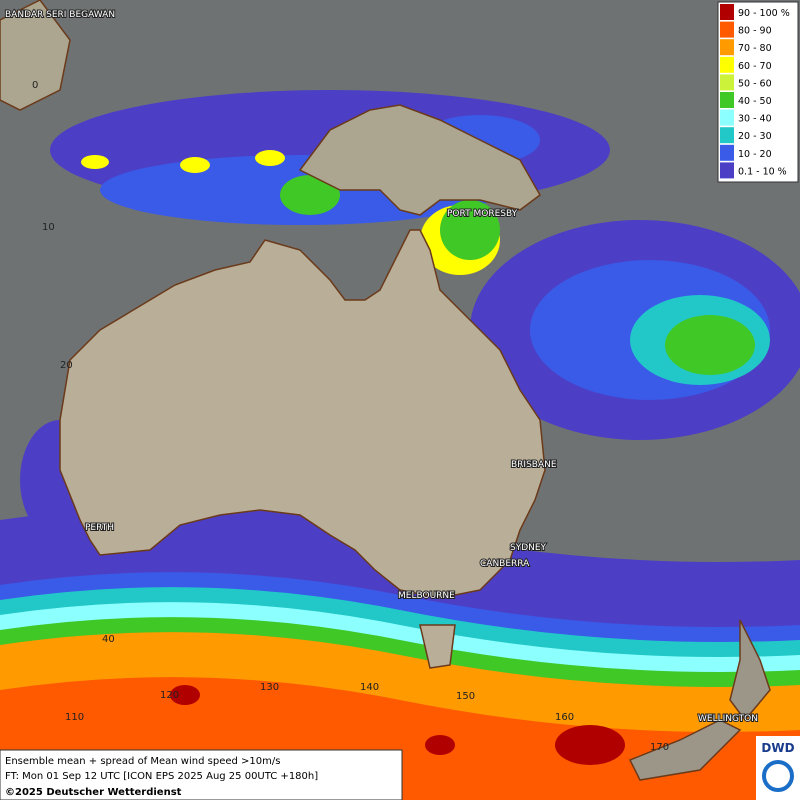 This screenshot has width=800, height=804. What do you see at coordinates (465, 696) in the screenshot?
I see `grid-label: 150` at bounding box center [465, 696].